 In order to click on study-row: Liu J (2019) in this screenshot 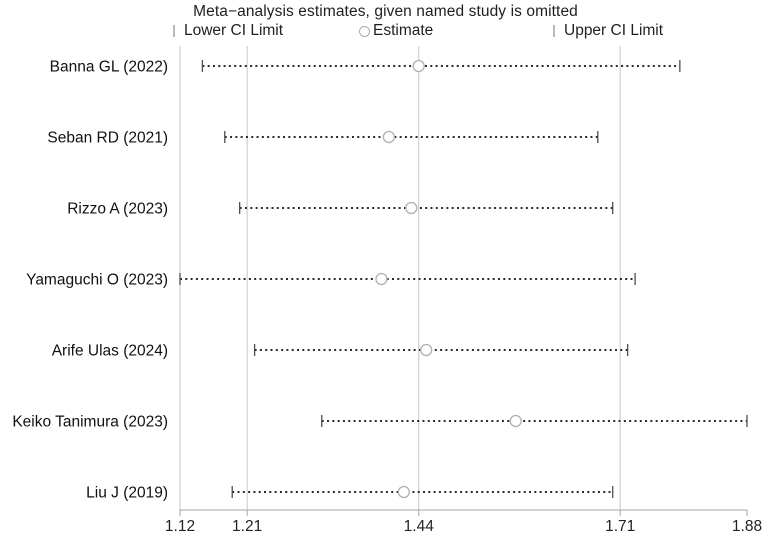, I will do `click(350, 493)`.